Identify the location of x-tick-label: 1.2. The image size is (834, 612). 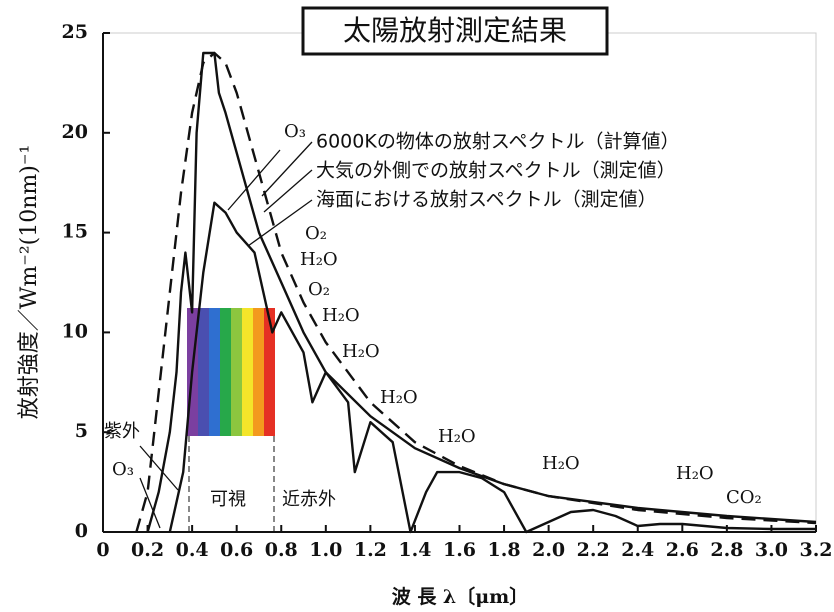
(370, 550).